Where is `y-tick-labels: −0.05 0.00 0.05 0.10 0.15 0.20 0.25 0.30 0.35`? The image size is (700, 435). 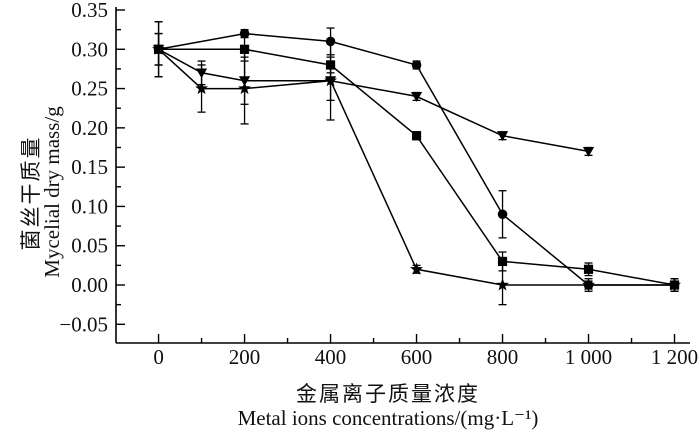 y-tick-labels: −0.05 0.00 0.05 0.10 0.15 0.20 0.25 0.30 0.35 is located at coordinates (83, 168).